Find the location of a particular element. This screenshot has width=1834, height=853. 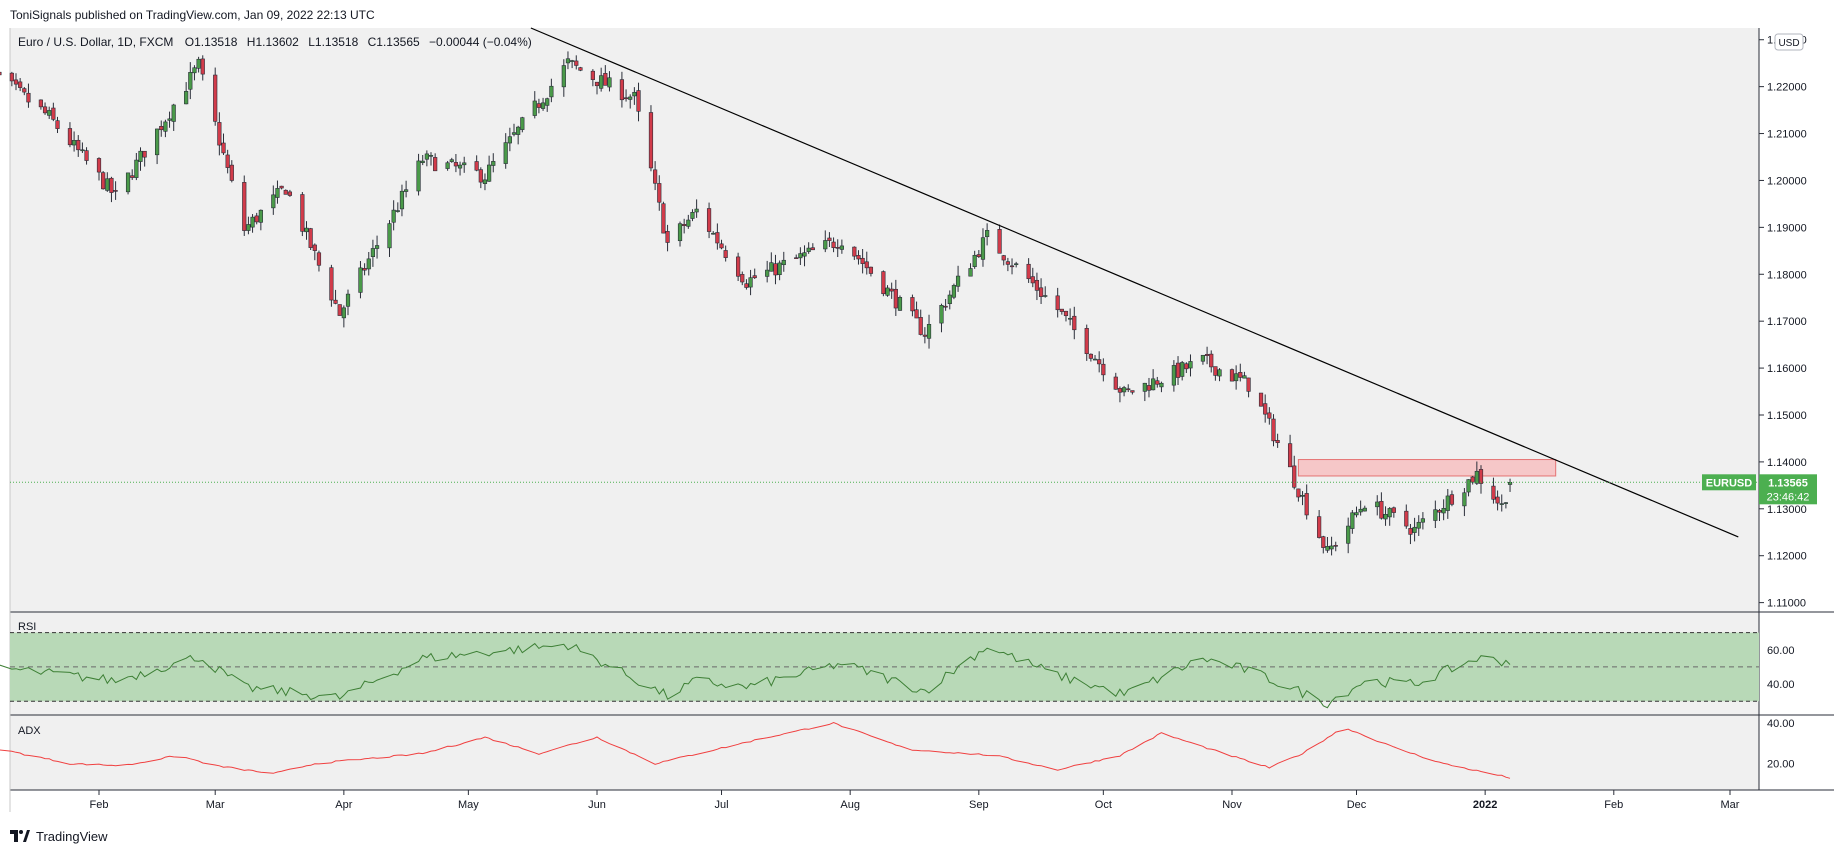

time-tick-label: Nov is located at coordinates (1232, 805).